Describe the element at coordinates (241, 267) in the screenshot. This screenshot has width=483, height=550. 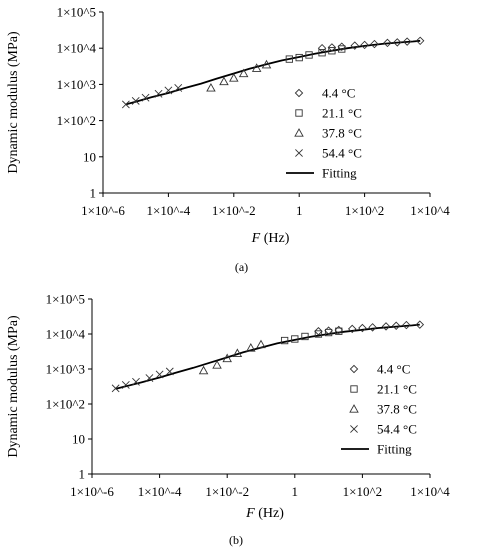
I see `panel-label: (a)` at that location.